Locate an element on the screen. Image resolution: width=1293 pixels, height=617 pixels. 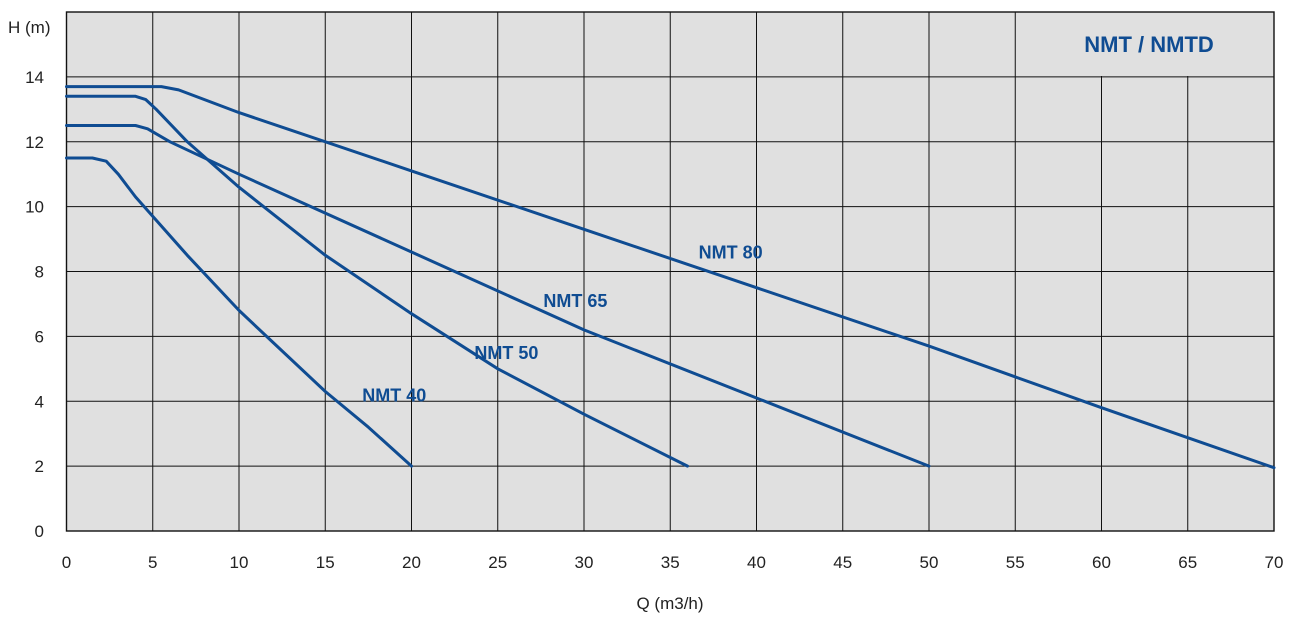
y-tick-labels: 0 2 4 6 8 10 12 14 is located at coordinates (34, 304).